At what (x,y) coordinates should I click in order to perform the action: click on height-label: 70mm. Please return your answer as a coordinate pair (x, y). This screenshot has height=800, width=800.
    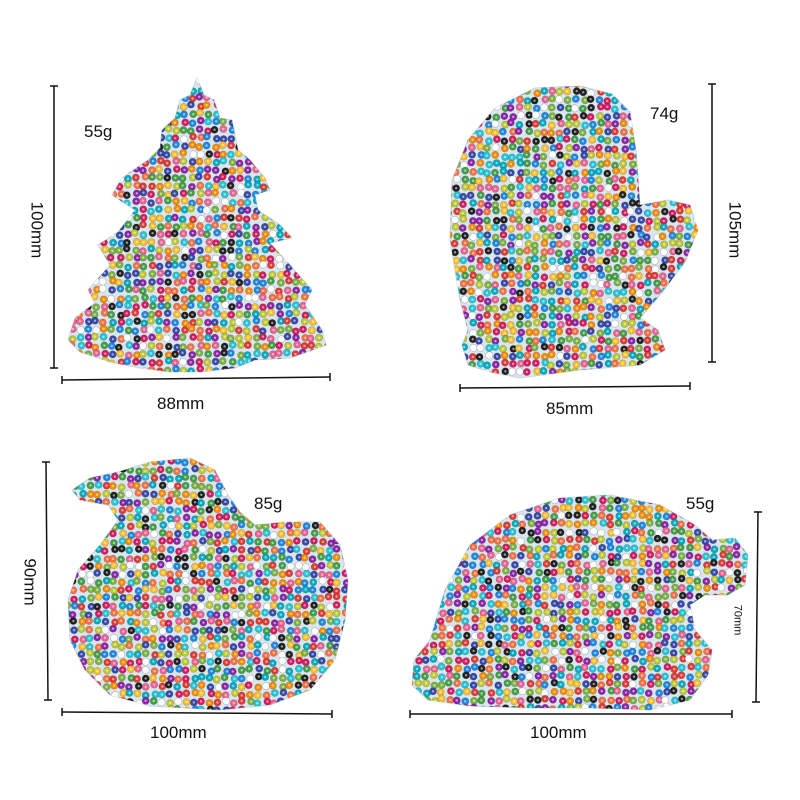
    Looking at the image, I should click on (737, 620).